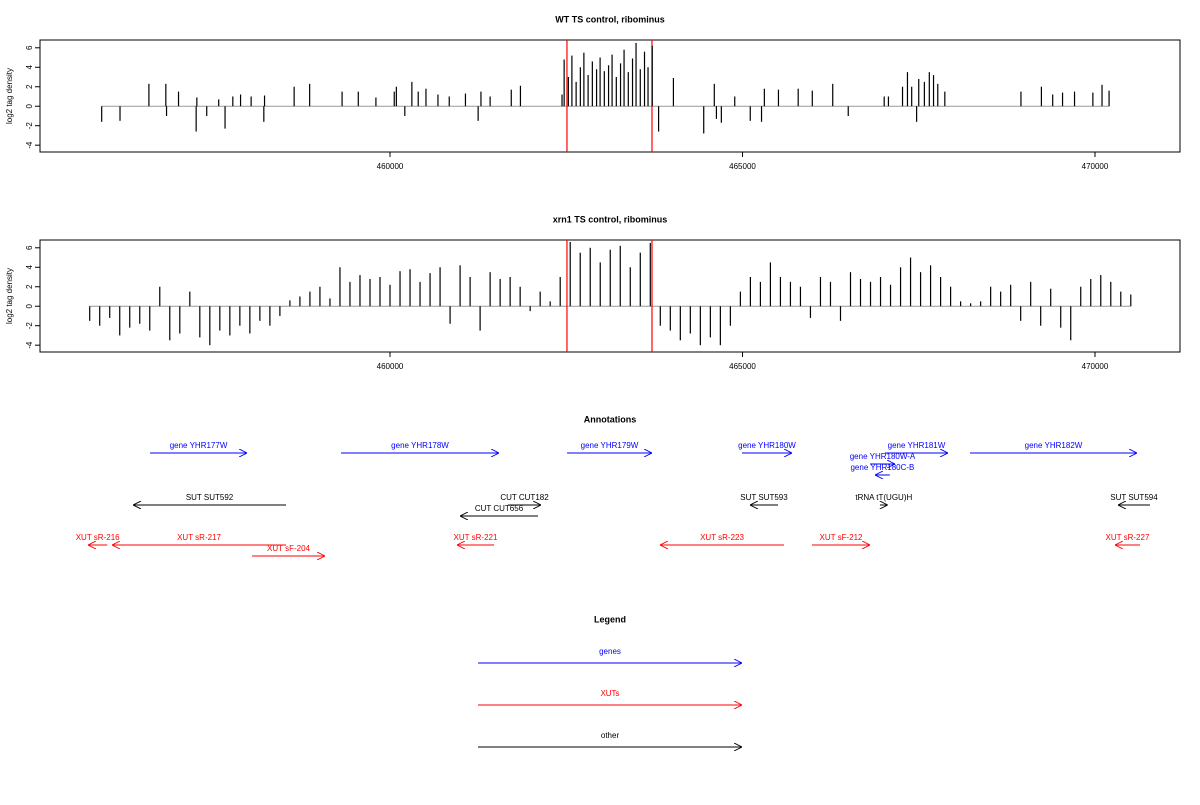  I want to click on feature-label: gene YHR182W, so click(1054, 445).